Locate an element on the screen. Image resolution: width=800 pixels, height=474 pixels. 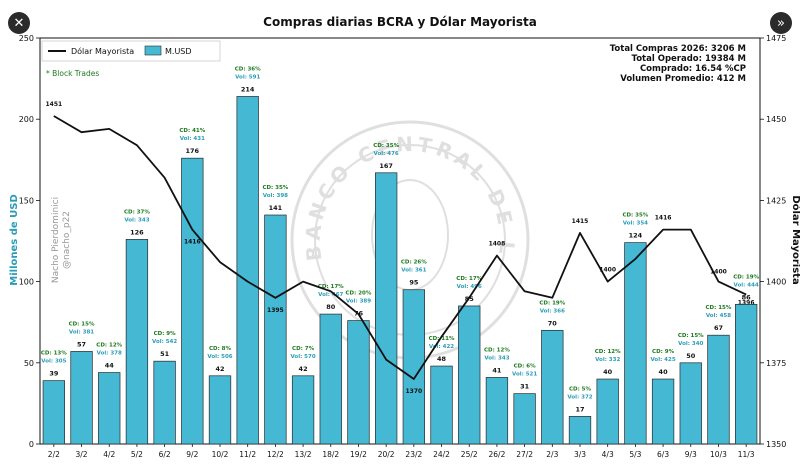
bar-vol-label: Vol: 378 is located at coordinates (109, 354).